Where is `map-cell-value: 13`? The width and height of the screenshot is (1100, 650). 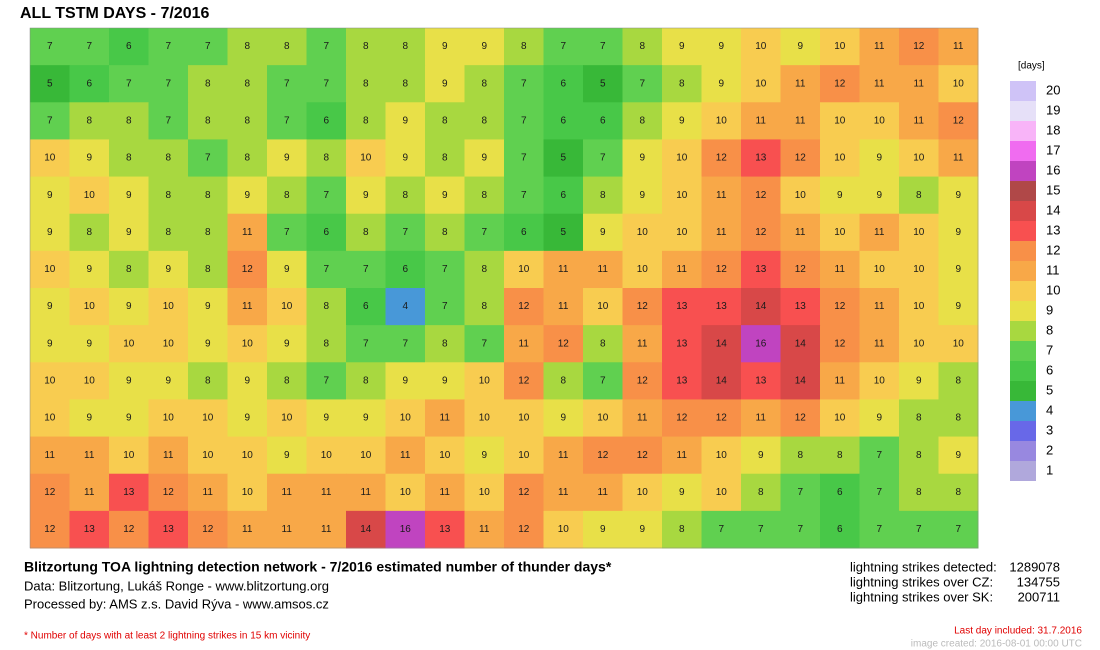
map-cell-value: 13 is located at coordinates (801, 306).